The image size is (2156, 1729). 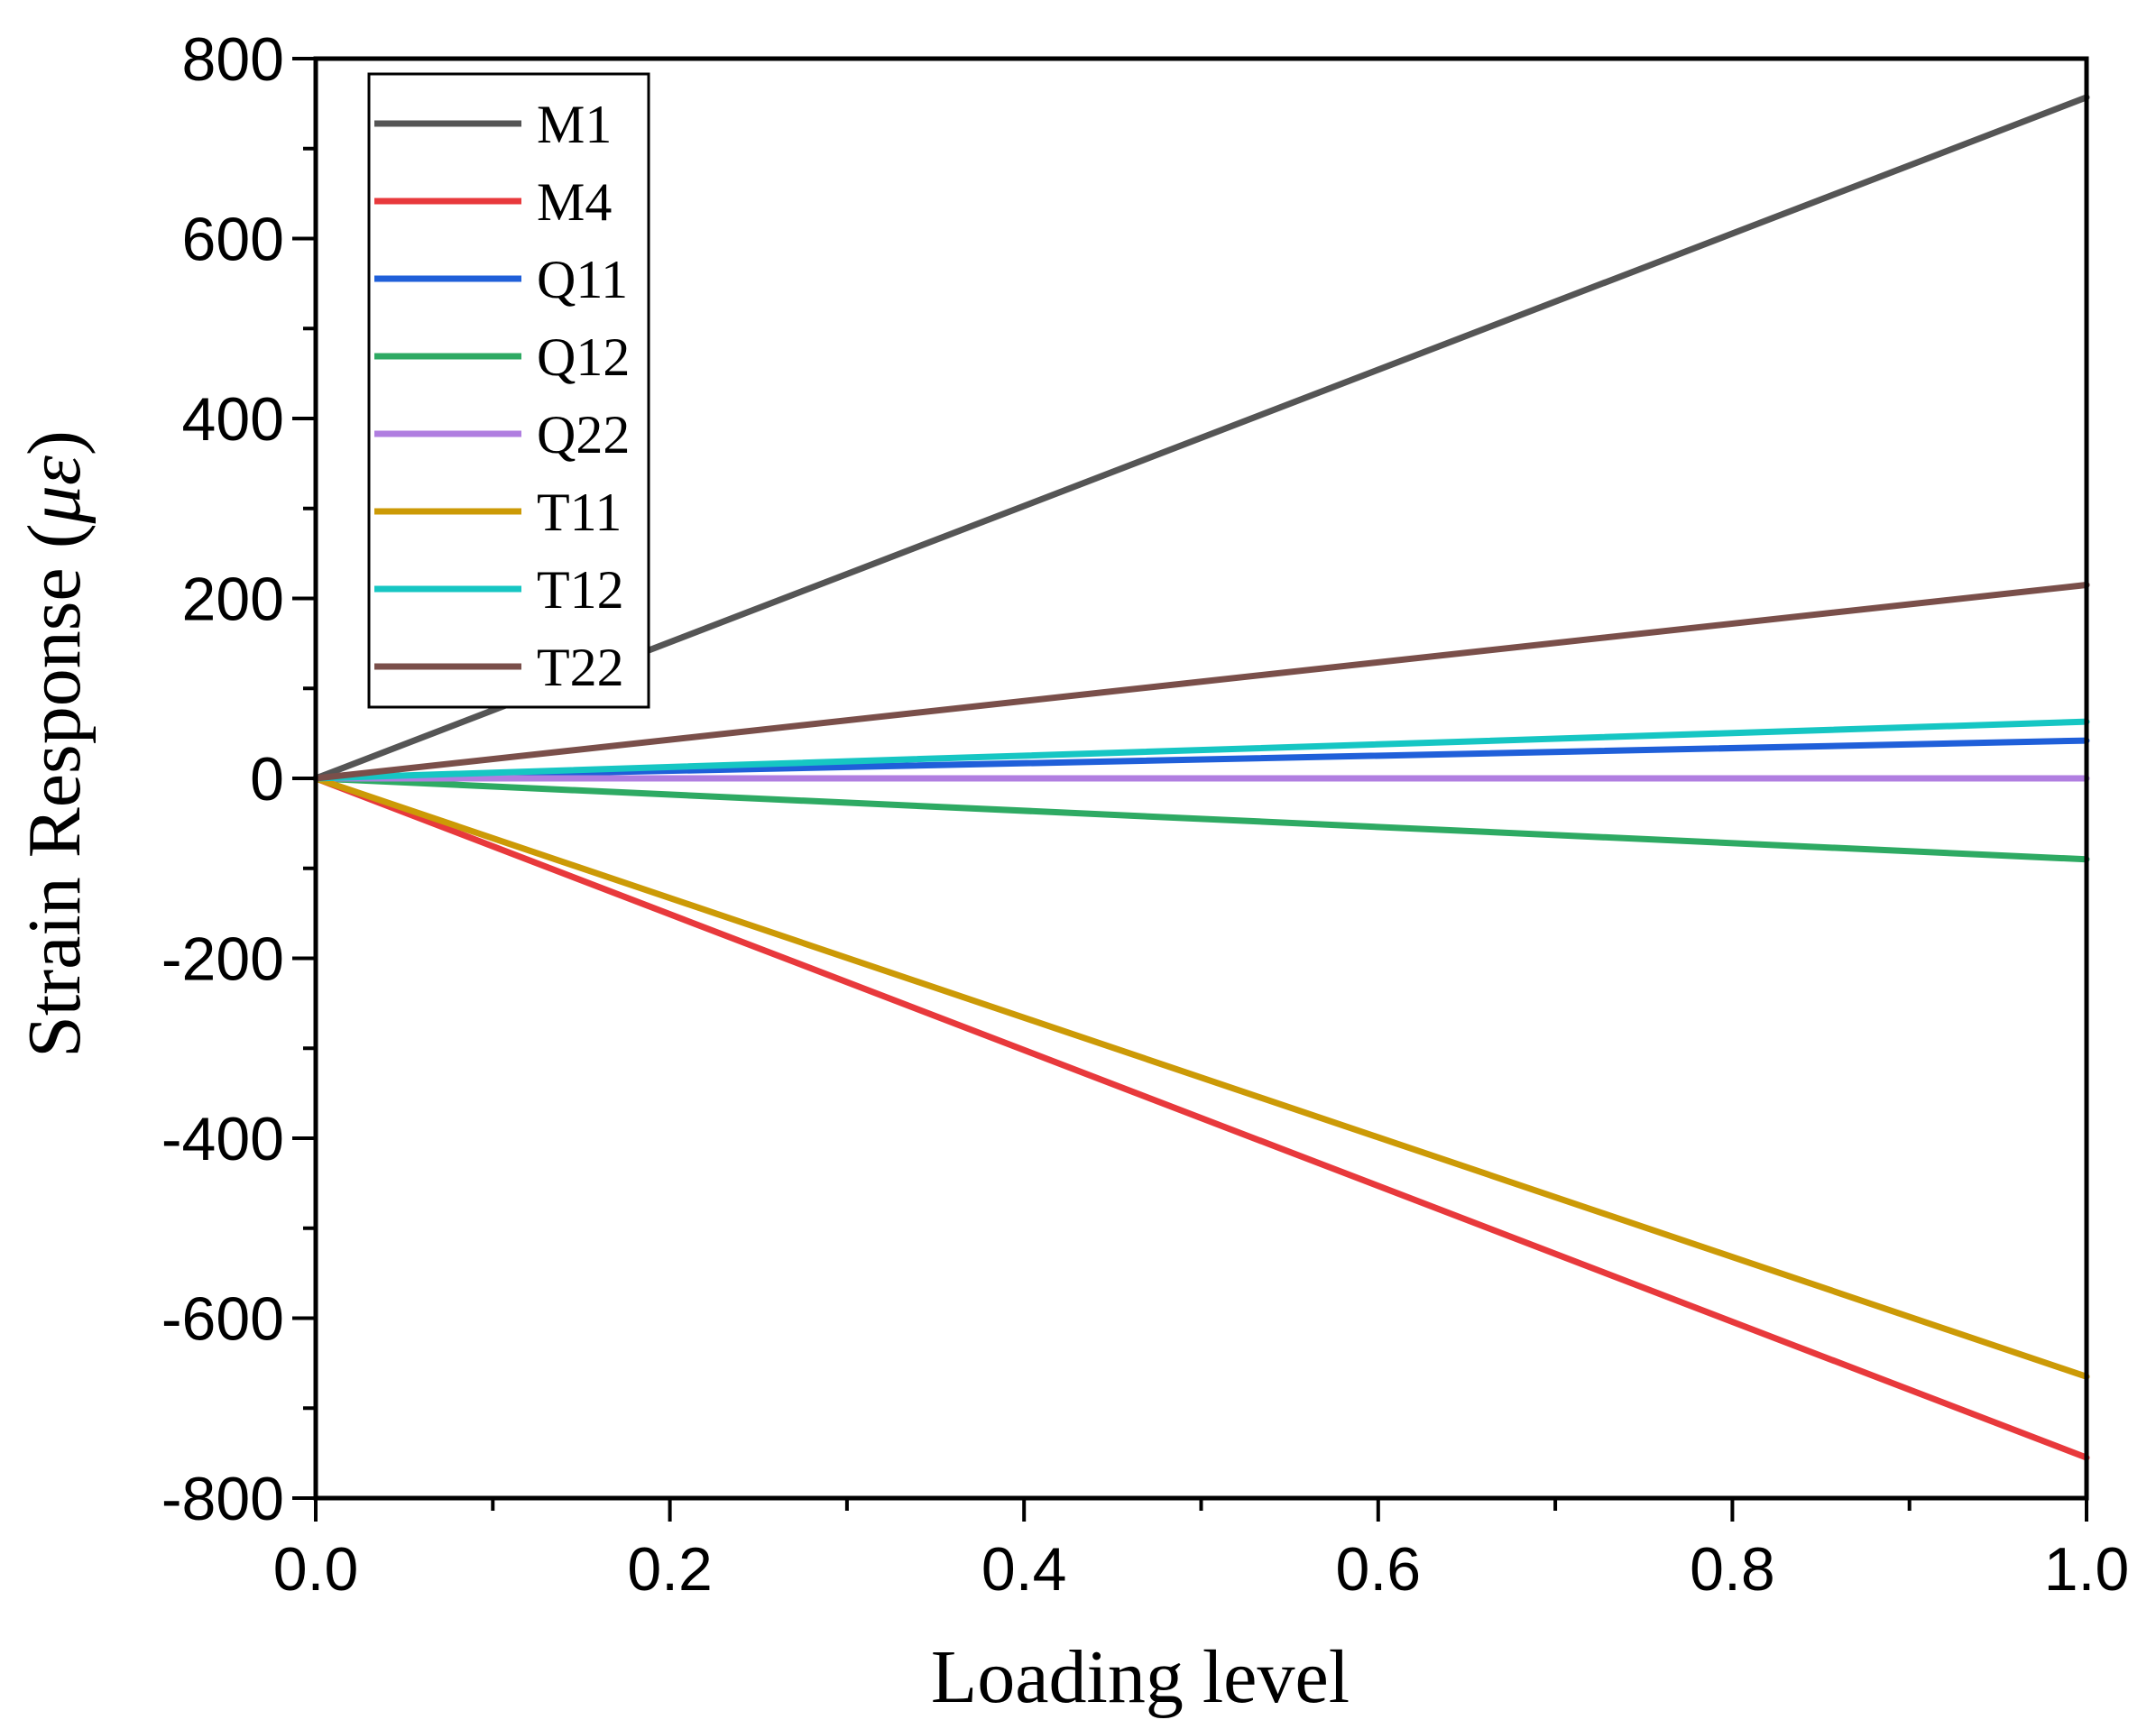 What do you see at coordinates (267, 779) in the screenshot?
I see `y-tick-label: 0` at bounding box center [267, 779].